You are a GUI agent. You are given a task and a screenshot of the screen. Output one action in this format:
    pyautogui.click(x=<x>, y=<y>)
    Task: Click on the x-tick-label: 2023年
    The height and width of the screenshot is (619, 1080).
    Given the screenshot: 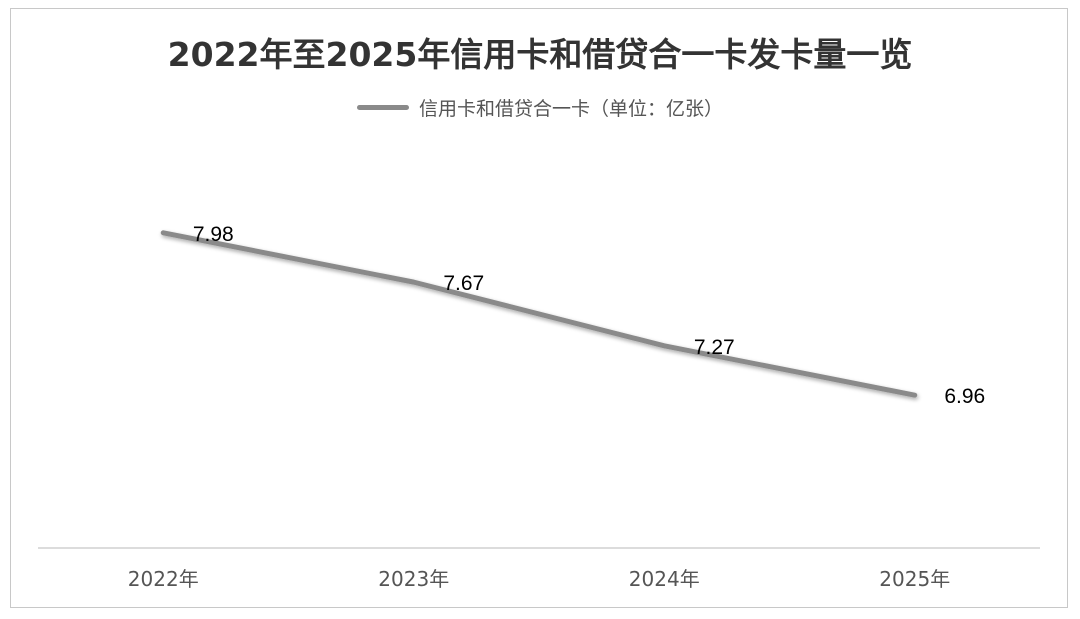 What is the action you would take?
    pyautogui.click(x=413, y=579)
    